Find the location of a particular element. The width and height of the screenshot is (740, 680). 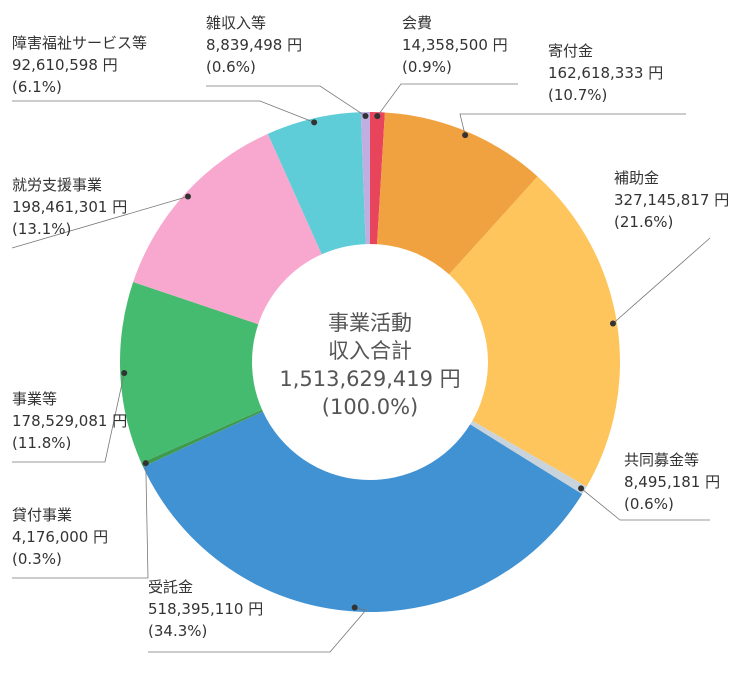

center-label: 事業活動 収入合計 1,513,629,419 円 (100.0%) is located at coordinates (369, 365).